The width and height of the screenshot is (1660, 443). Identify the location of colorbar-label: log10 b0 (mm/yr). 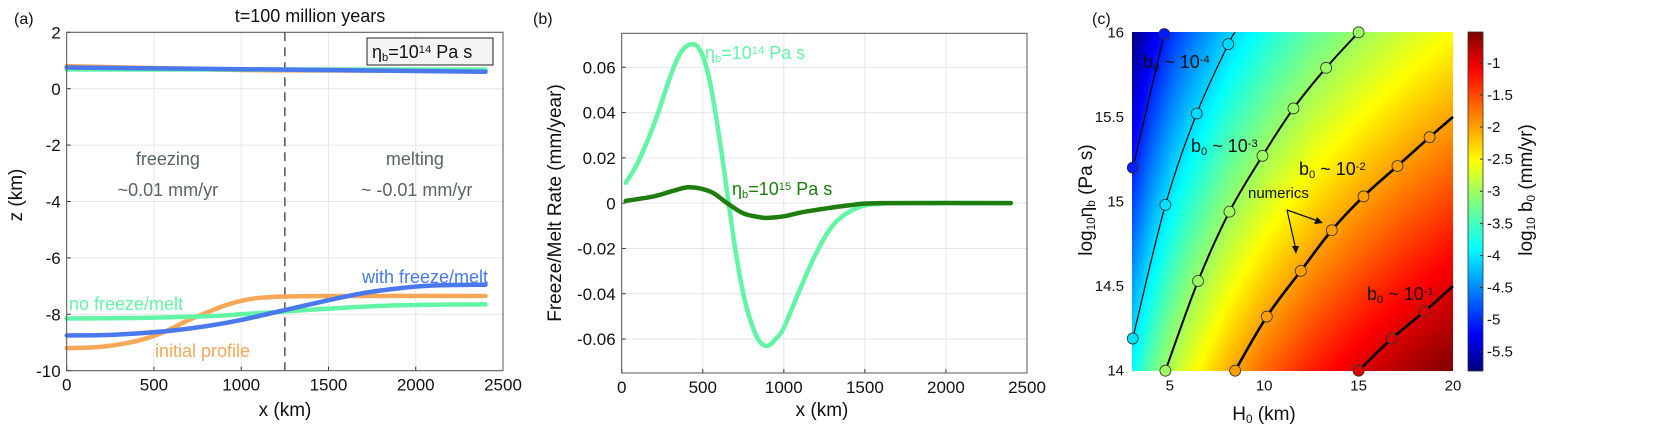
(1527, 190).